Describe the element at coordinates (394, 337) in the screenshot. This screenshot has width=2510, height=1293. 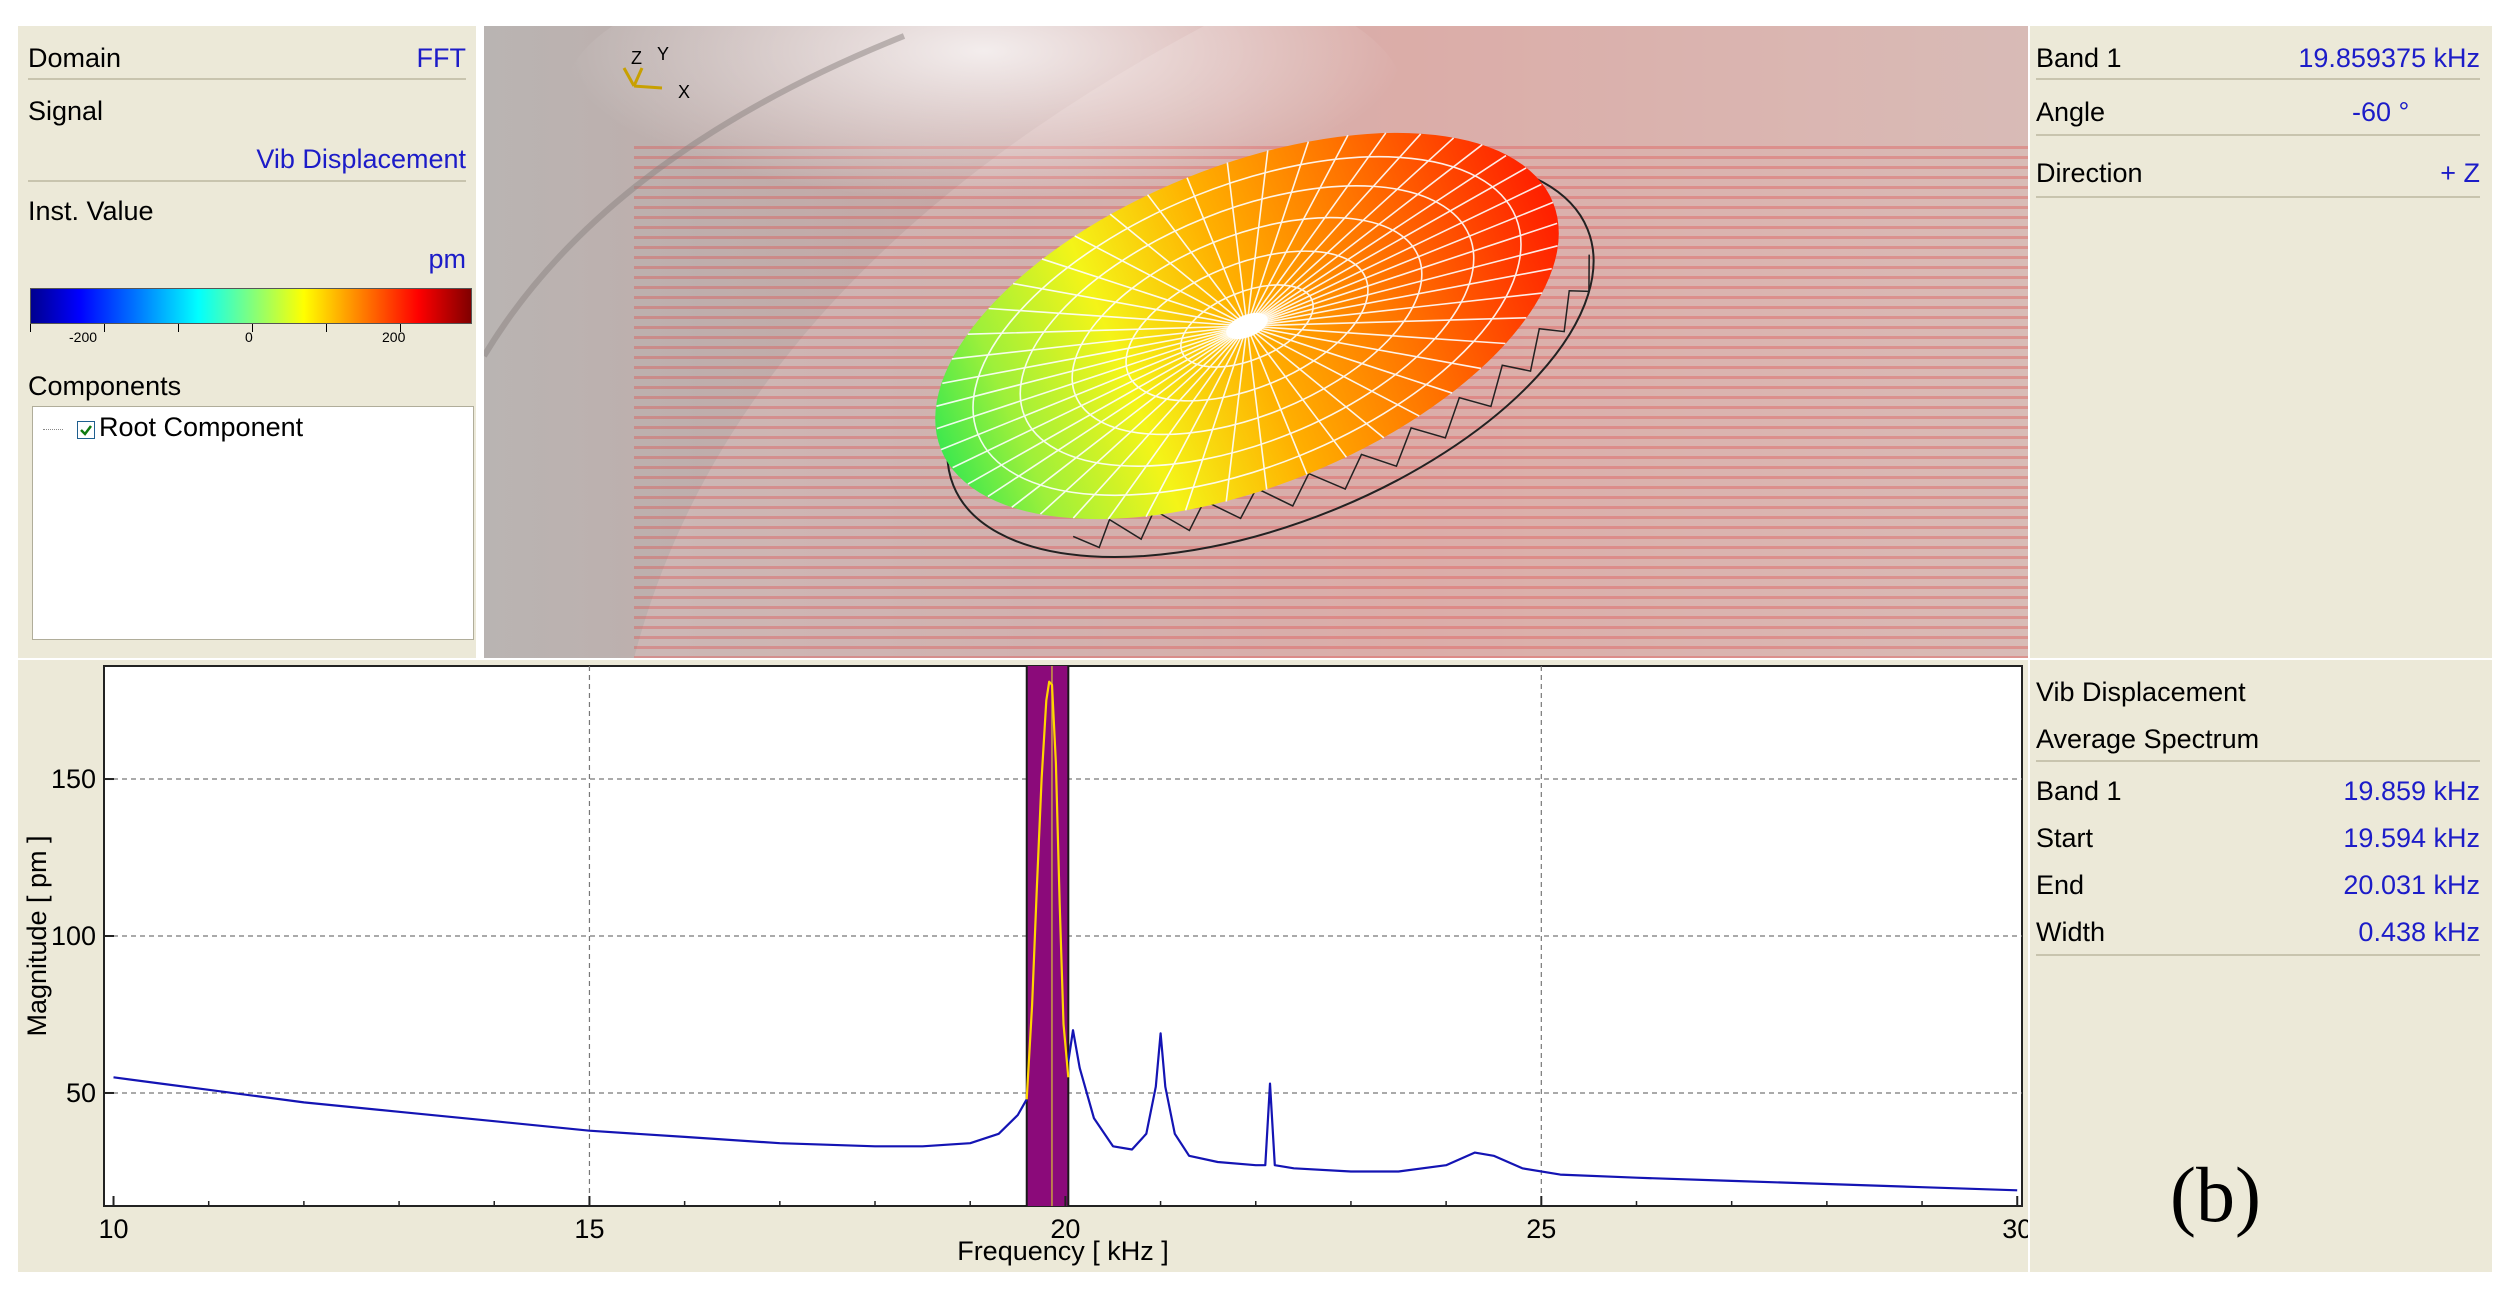
I see `colorbar-tick-label: 200` at that location.